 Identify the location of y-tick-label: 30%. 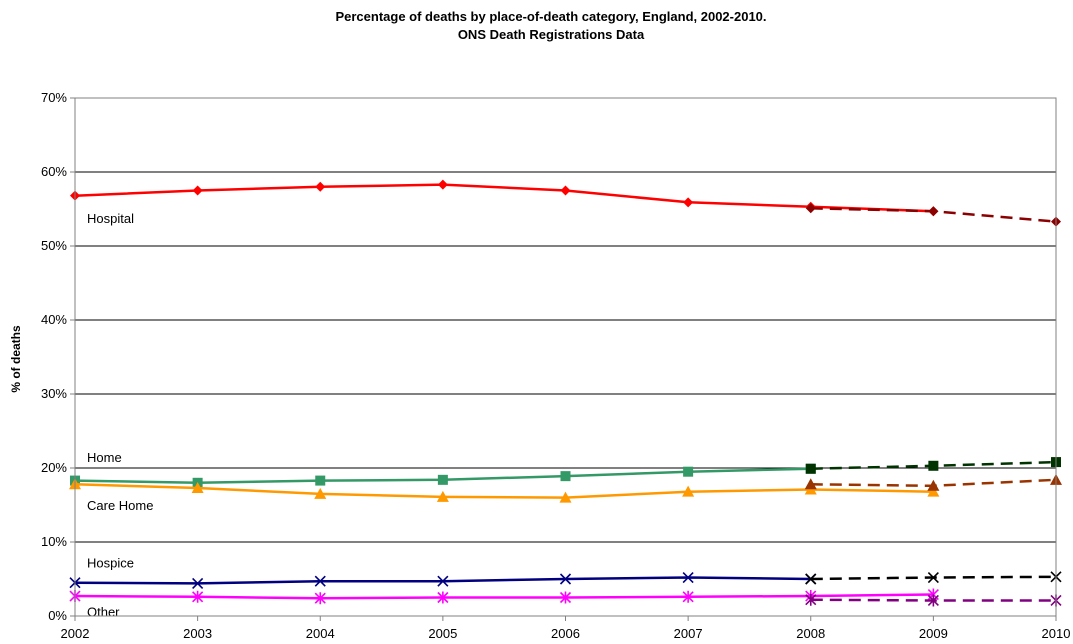
(54, 393).